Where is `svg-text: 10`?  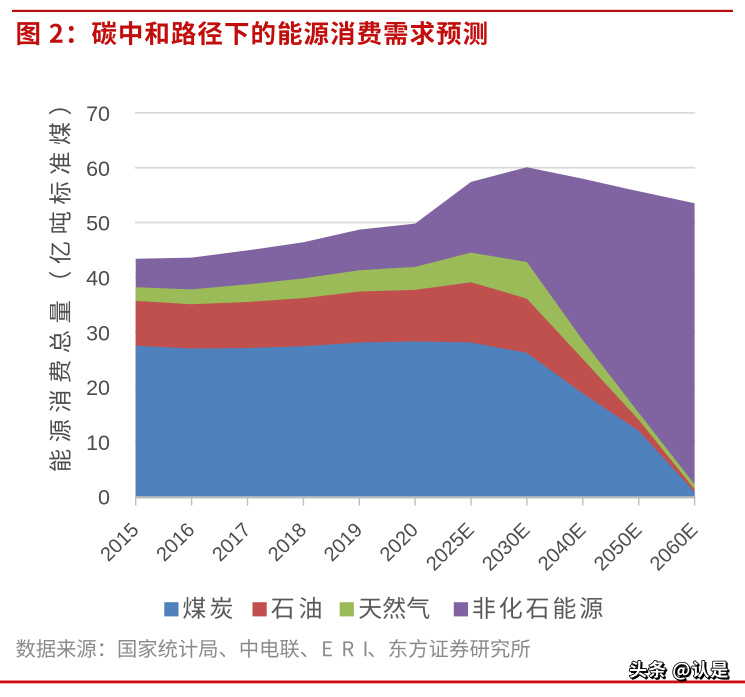
svg-text: 10 is located at coordinates (98, 443).